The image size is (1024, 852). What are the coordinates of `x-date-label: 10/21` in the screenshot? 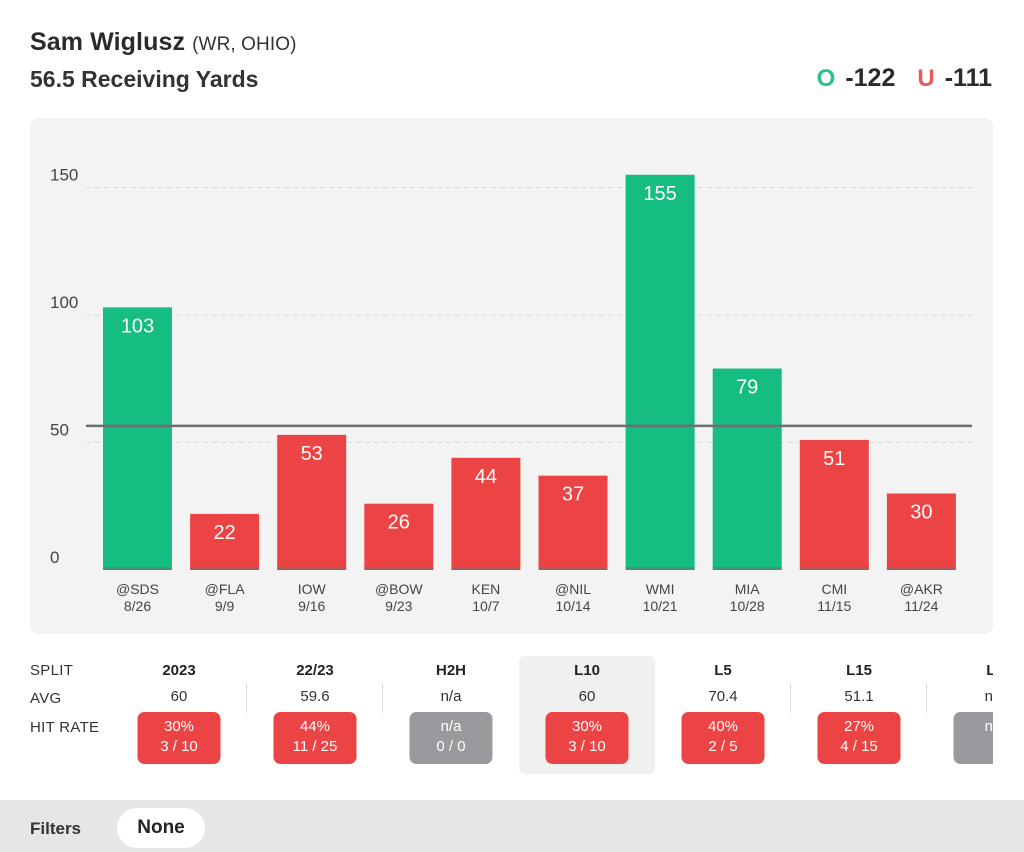 It's located at (660, 606).